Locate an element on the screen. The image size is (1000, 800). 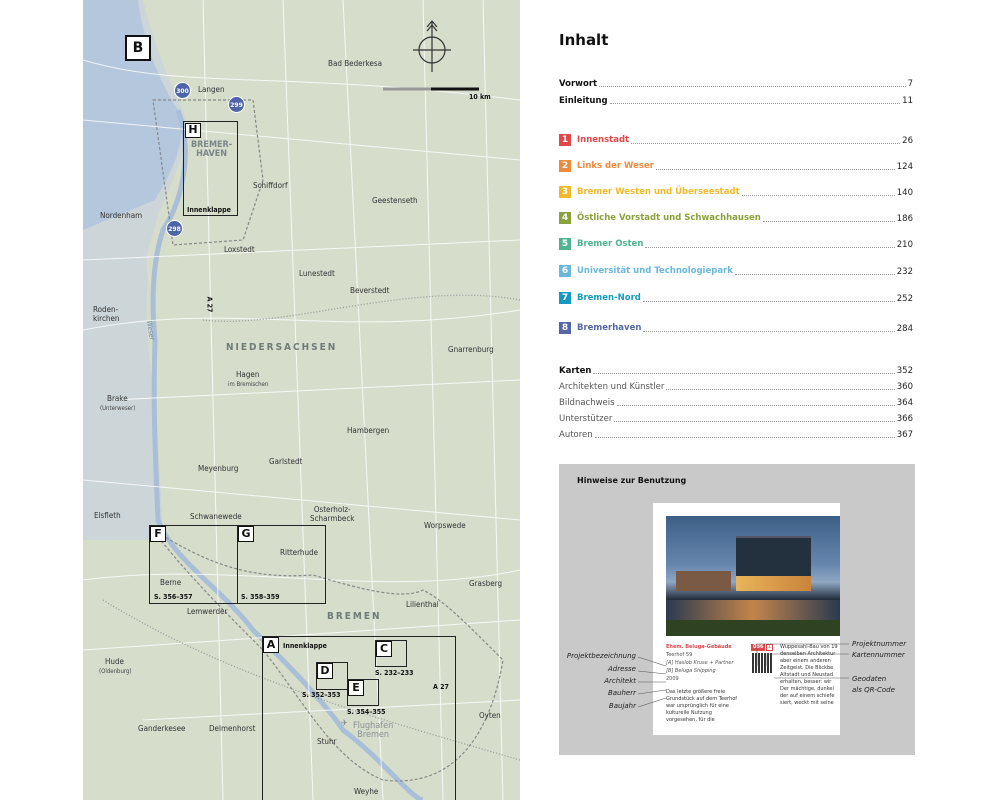
annotation-leaders is located at coordinates (743, 675).